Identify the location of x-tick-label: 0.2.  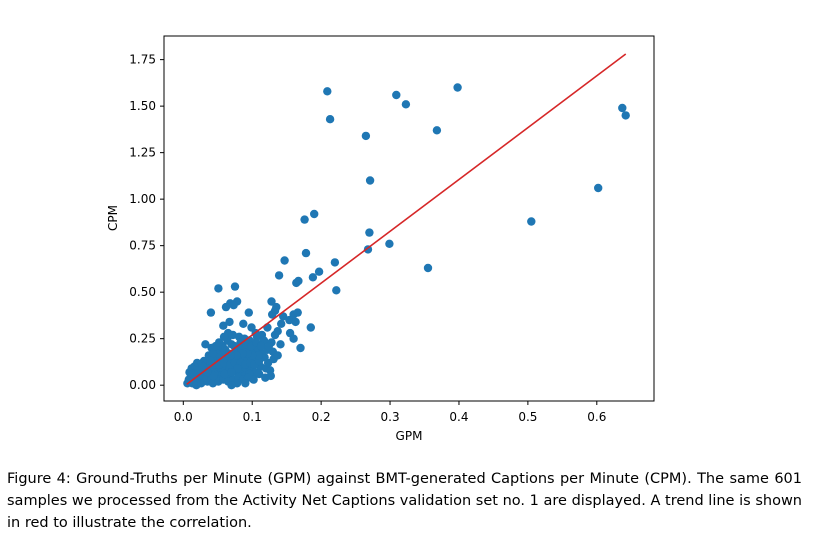
(321, 417).